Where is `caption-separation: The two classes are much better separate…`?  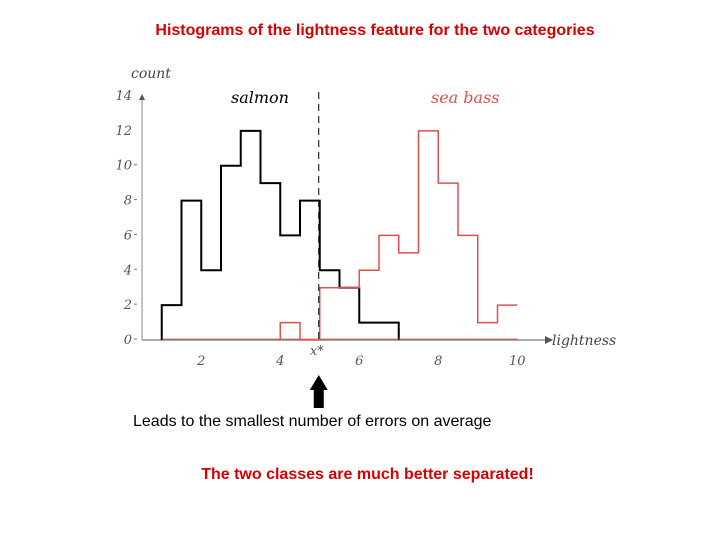
caption-separation: The two classes are much better separate… is located at coordinates (367, 474).